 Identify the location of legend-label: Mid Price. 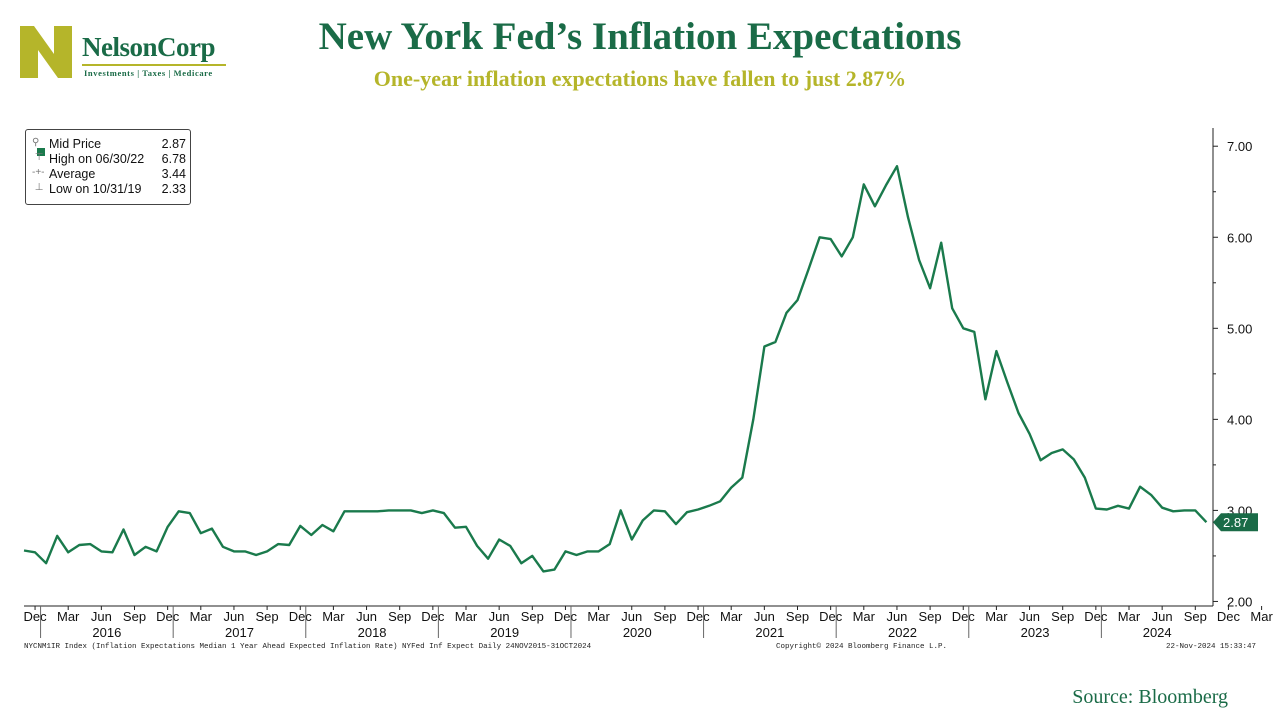
(75, 144).